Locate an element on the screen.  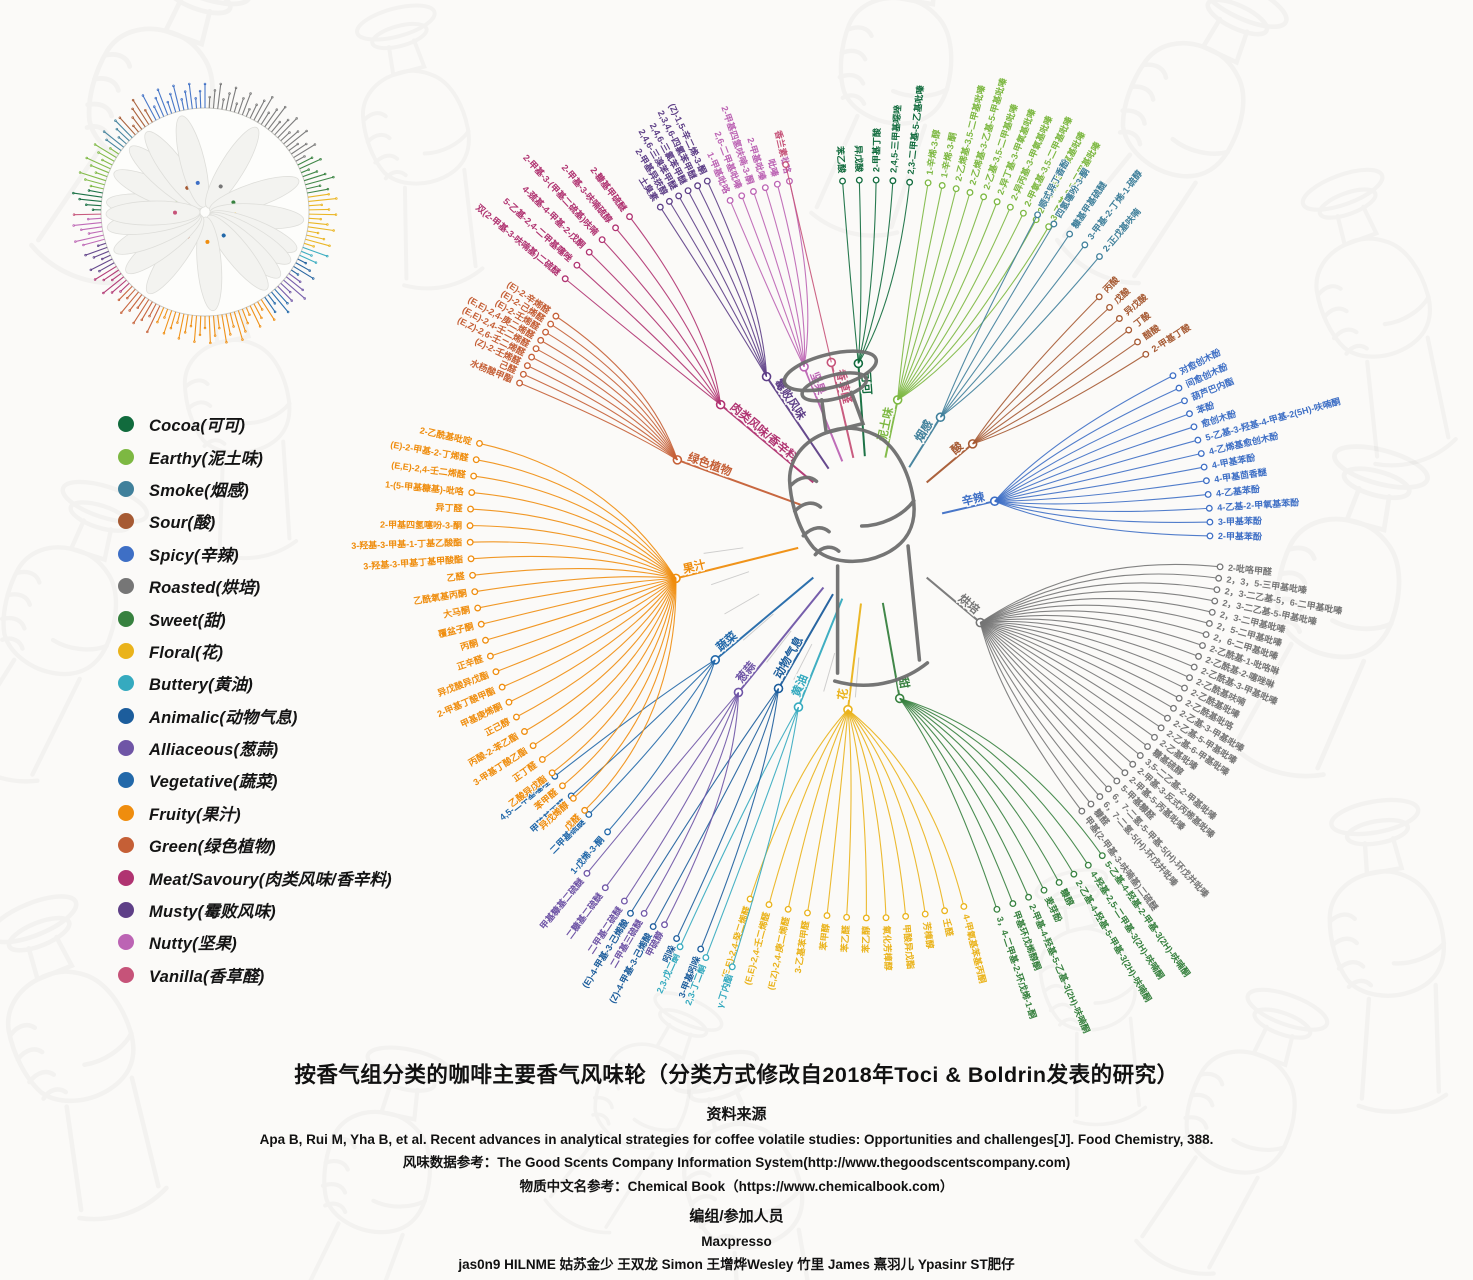
leaf-label: 乙酰氧基丙酮 is located at coordinates (440, 596).